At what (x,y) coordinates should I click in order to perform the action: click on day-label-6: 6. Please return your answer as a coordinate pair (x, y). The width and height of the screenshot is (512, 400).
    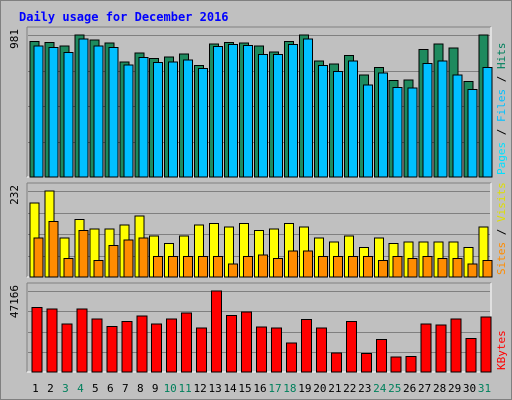
    Looking at the image, I should click on (110, 388).